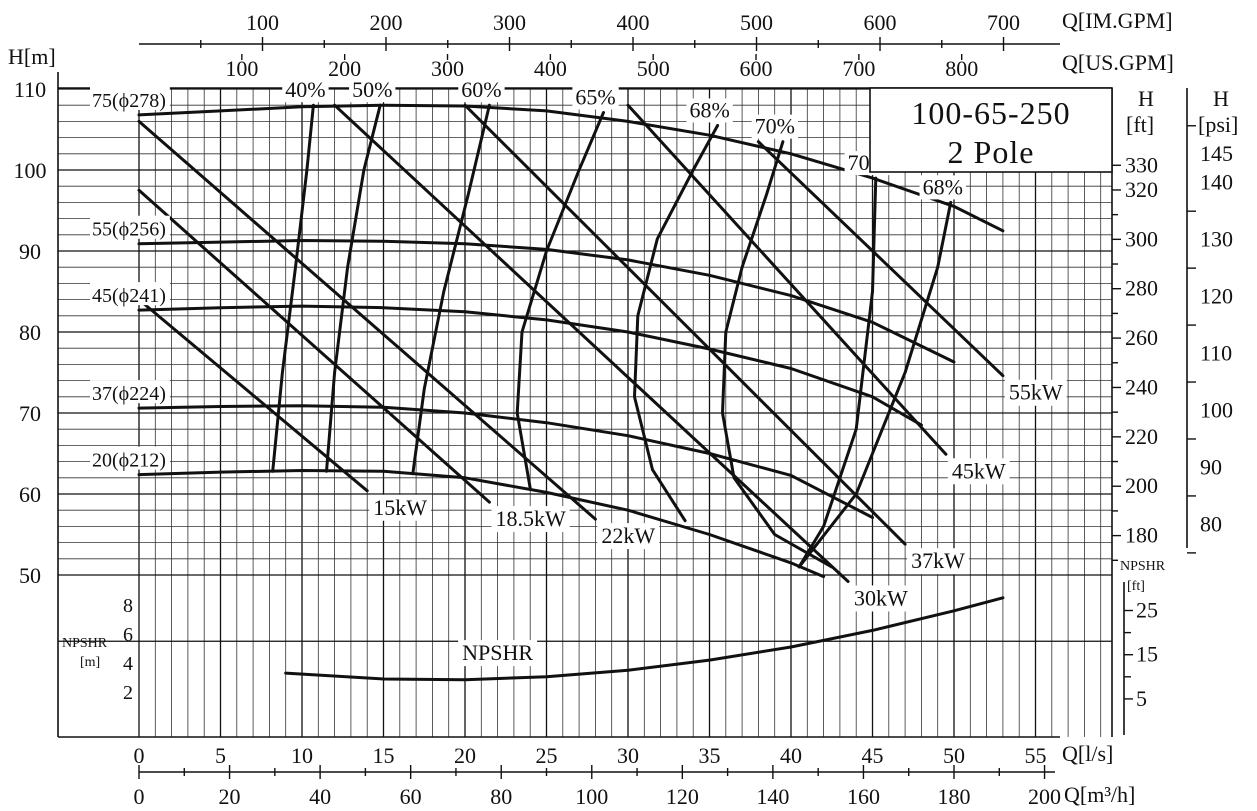  What do you see at coordinates (220, 755) in the screenshot?
I see `q-ls-tick-label: 5` at bounding box center [220, 755].